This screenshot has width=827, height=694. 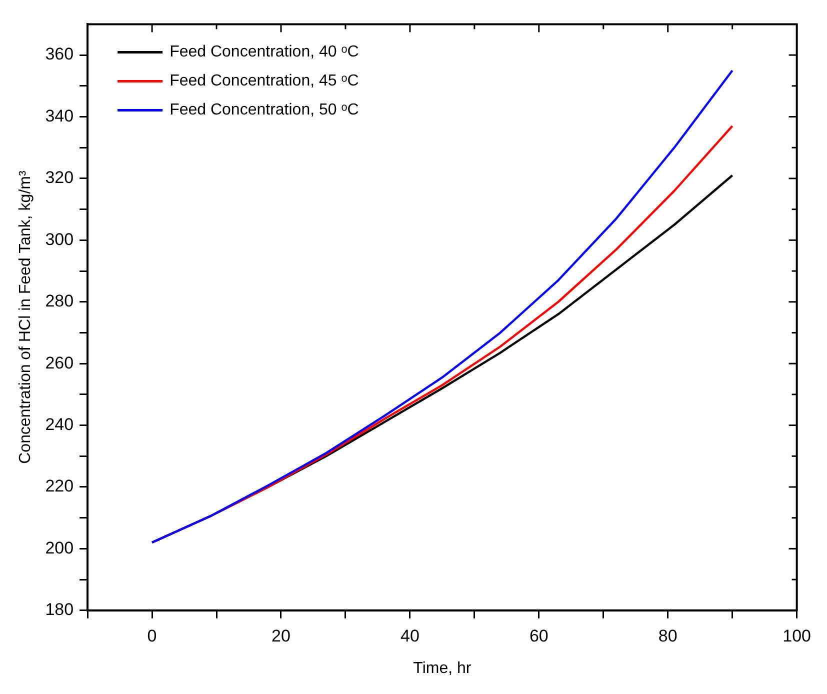 I want to click on y-tick-label: 340, so click(x=59, y=116).